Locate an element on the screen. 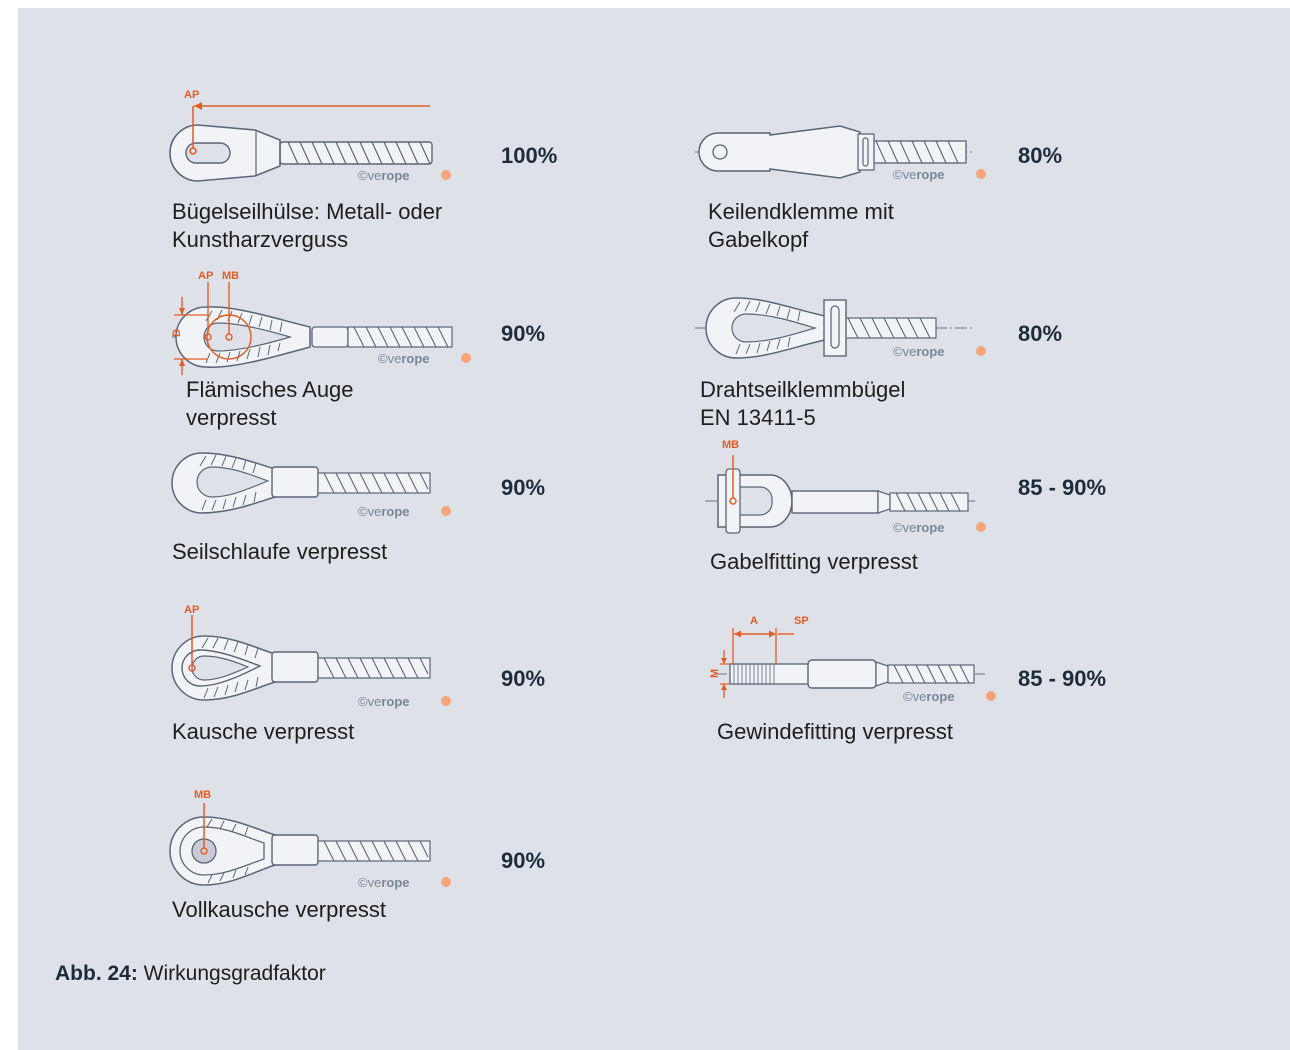 This screenshot has width=1290, height=1050. factor-wire-rope-clip: 80% is located at coordinates (1040, 333).